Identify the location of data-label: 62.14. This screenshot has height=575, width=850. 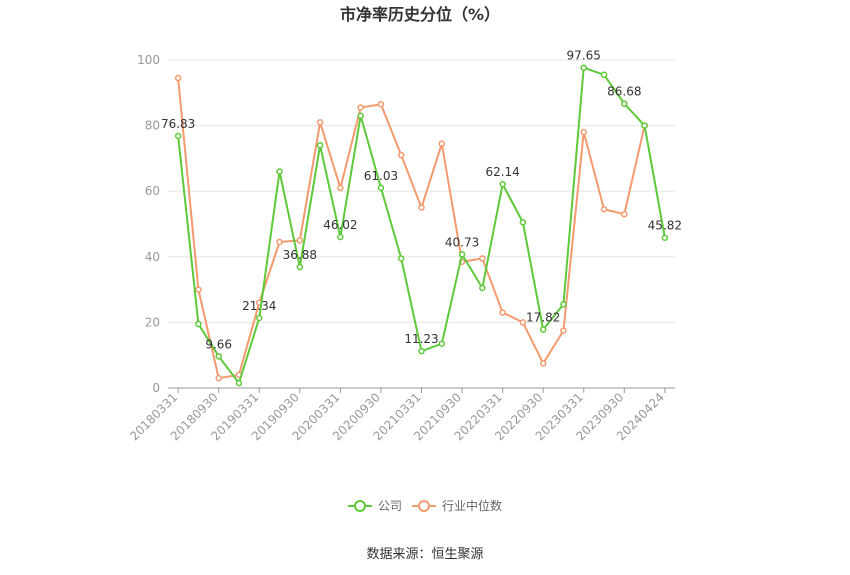
(502, 172).